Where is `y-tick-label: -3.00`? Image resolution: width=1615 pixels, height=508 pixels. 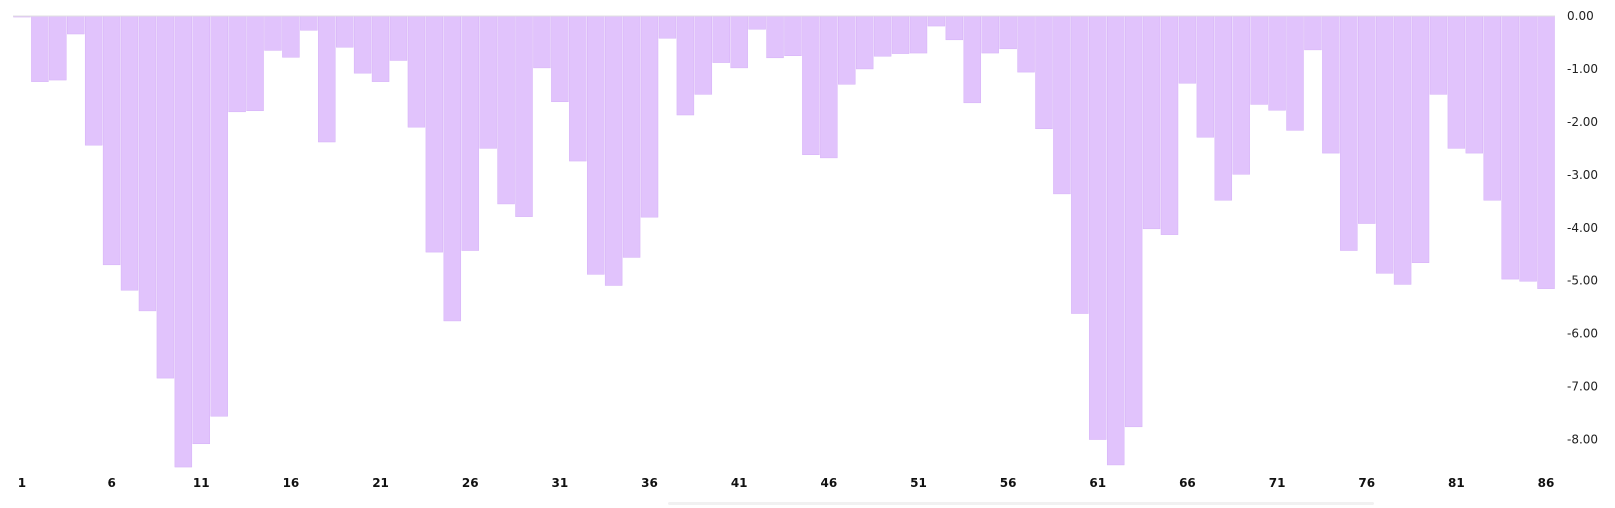
y-tick-label: -3.00 is located at coordinates (1582, 175).